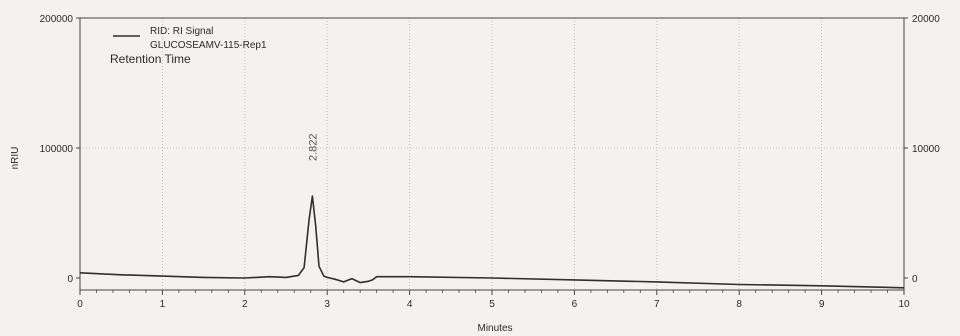  I want to click on x-tick-label: 5, so click(492, 304).